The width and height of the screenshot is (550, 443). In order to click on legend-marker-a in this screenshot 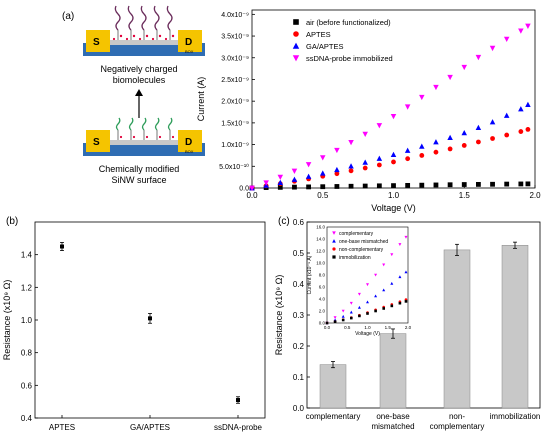, I will do `click(296, 34)`.